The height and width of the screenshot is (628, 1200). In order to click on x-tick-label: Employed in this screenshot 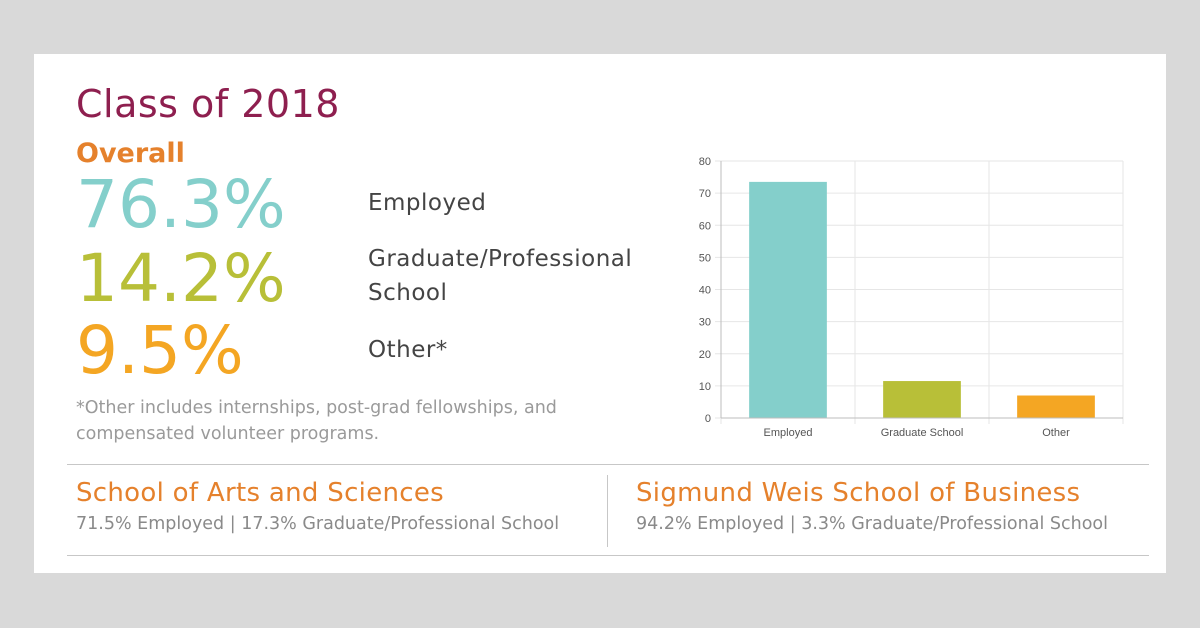, I will do `click(788, 433)`.